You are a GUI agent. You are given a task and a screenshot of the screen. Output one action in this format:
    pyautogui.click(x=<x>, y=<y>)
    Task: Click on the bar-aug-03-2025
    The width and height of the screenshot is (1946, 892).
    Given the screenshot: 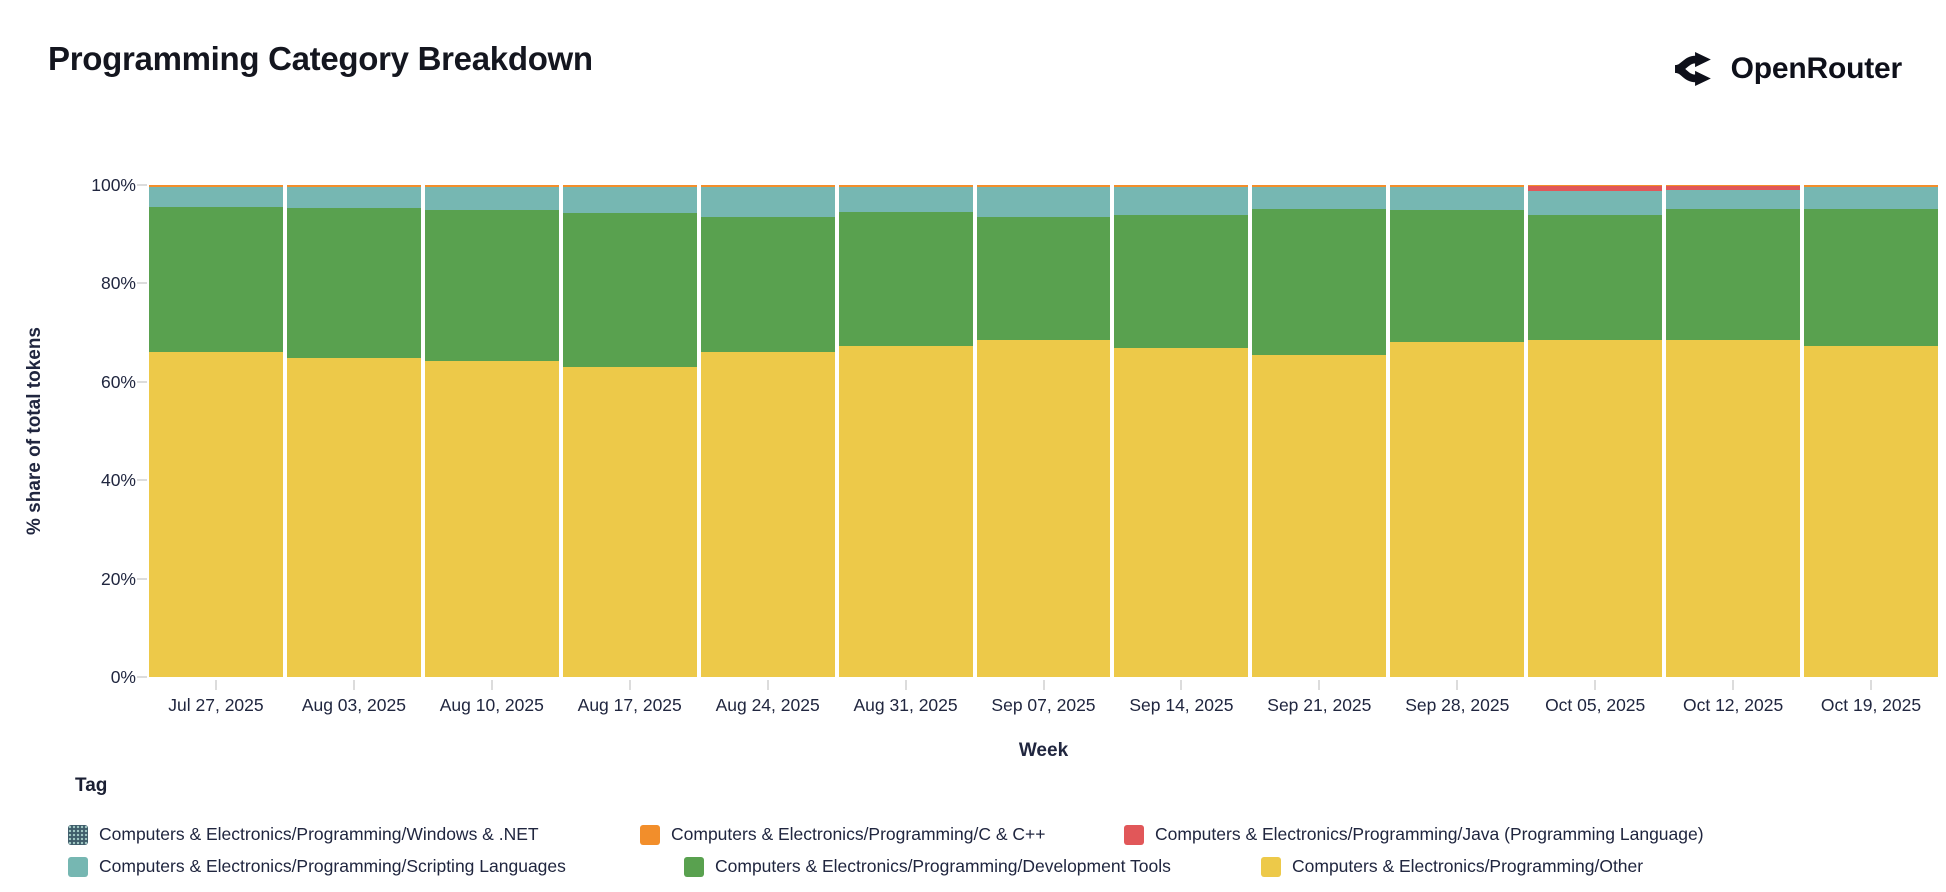 What is the action you would take?
    pyautogui.click(x=353, y=431)
    